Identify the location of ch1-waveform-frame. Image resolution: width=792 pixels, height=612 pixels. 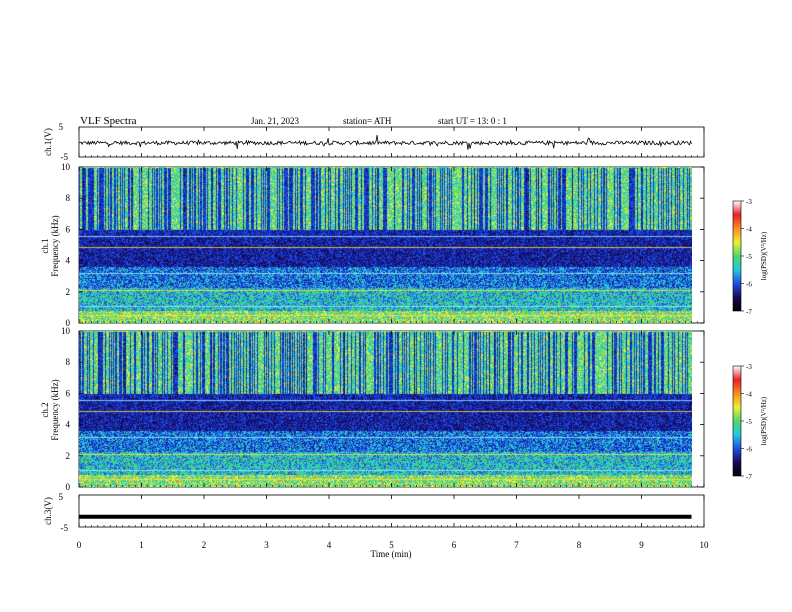
(391, 142).